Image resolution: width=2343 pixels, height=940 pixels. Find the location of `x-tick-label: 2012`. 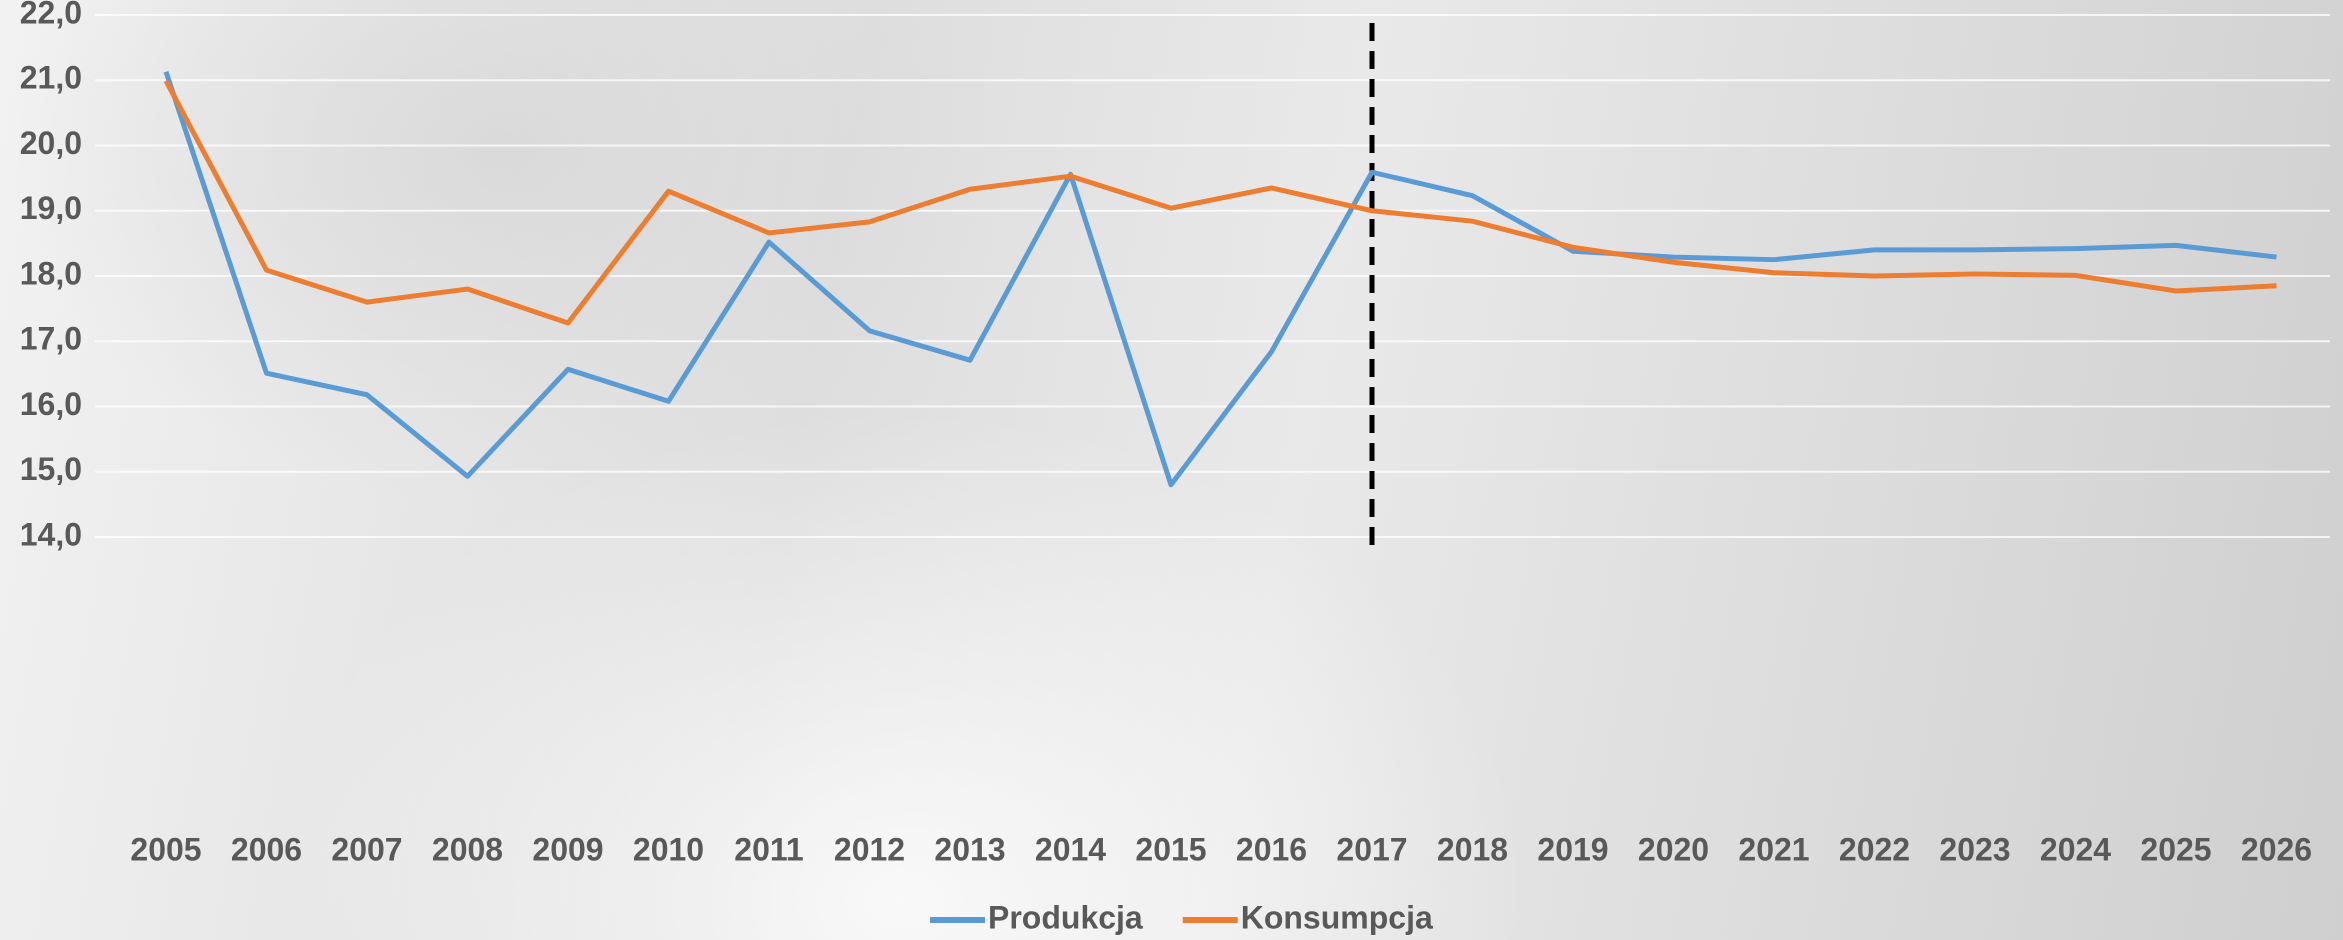

x-tick-label: 2012 is located at coordinates (869, 849).